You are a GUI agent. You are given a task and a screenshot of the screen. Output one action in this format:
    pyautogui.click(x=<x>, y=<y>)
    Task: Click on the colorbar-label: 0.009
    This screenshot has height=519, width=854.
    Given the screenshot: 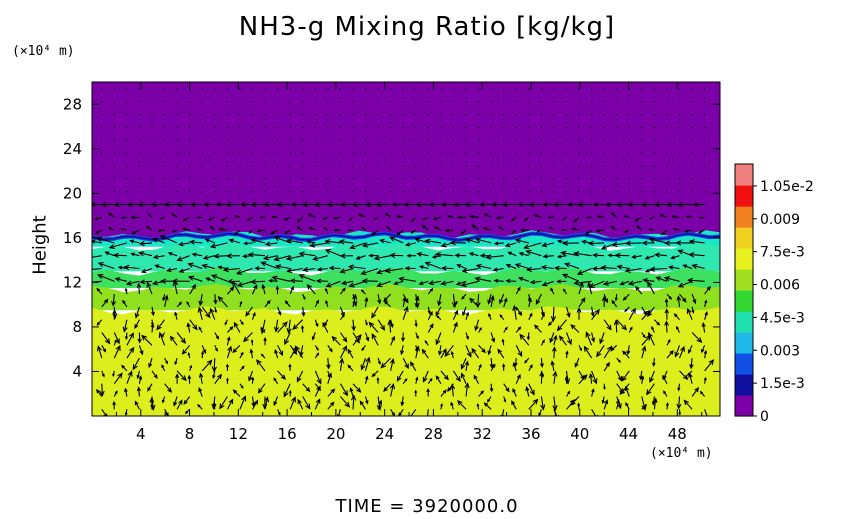 What is the action you would take?
    pyautogui.click(x=780, y=220)
    